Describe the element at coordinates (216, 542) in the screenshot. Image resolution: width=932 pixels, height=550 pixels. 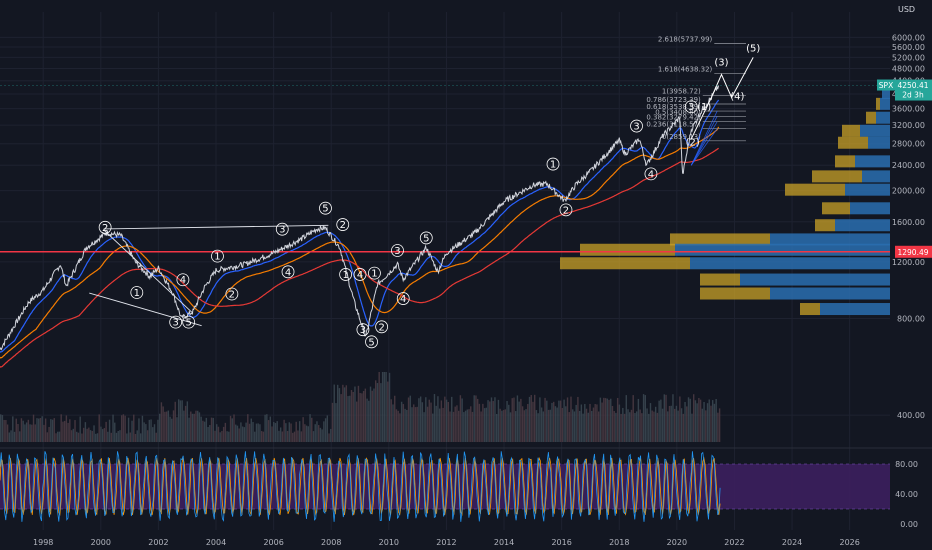
I see `x-tick-label: 2004` at that location.